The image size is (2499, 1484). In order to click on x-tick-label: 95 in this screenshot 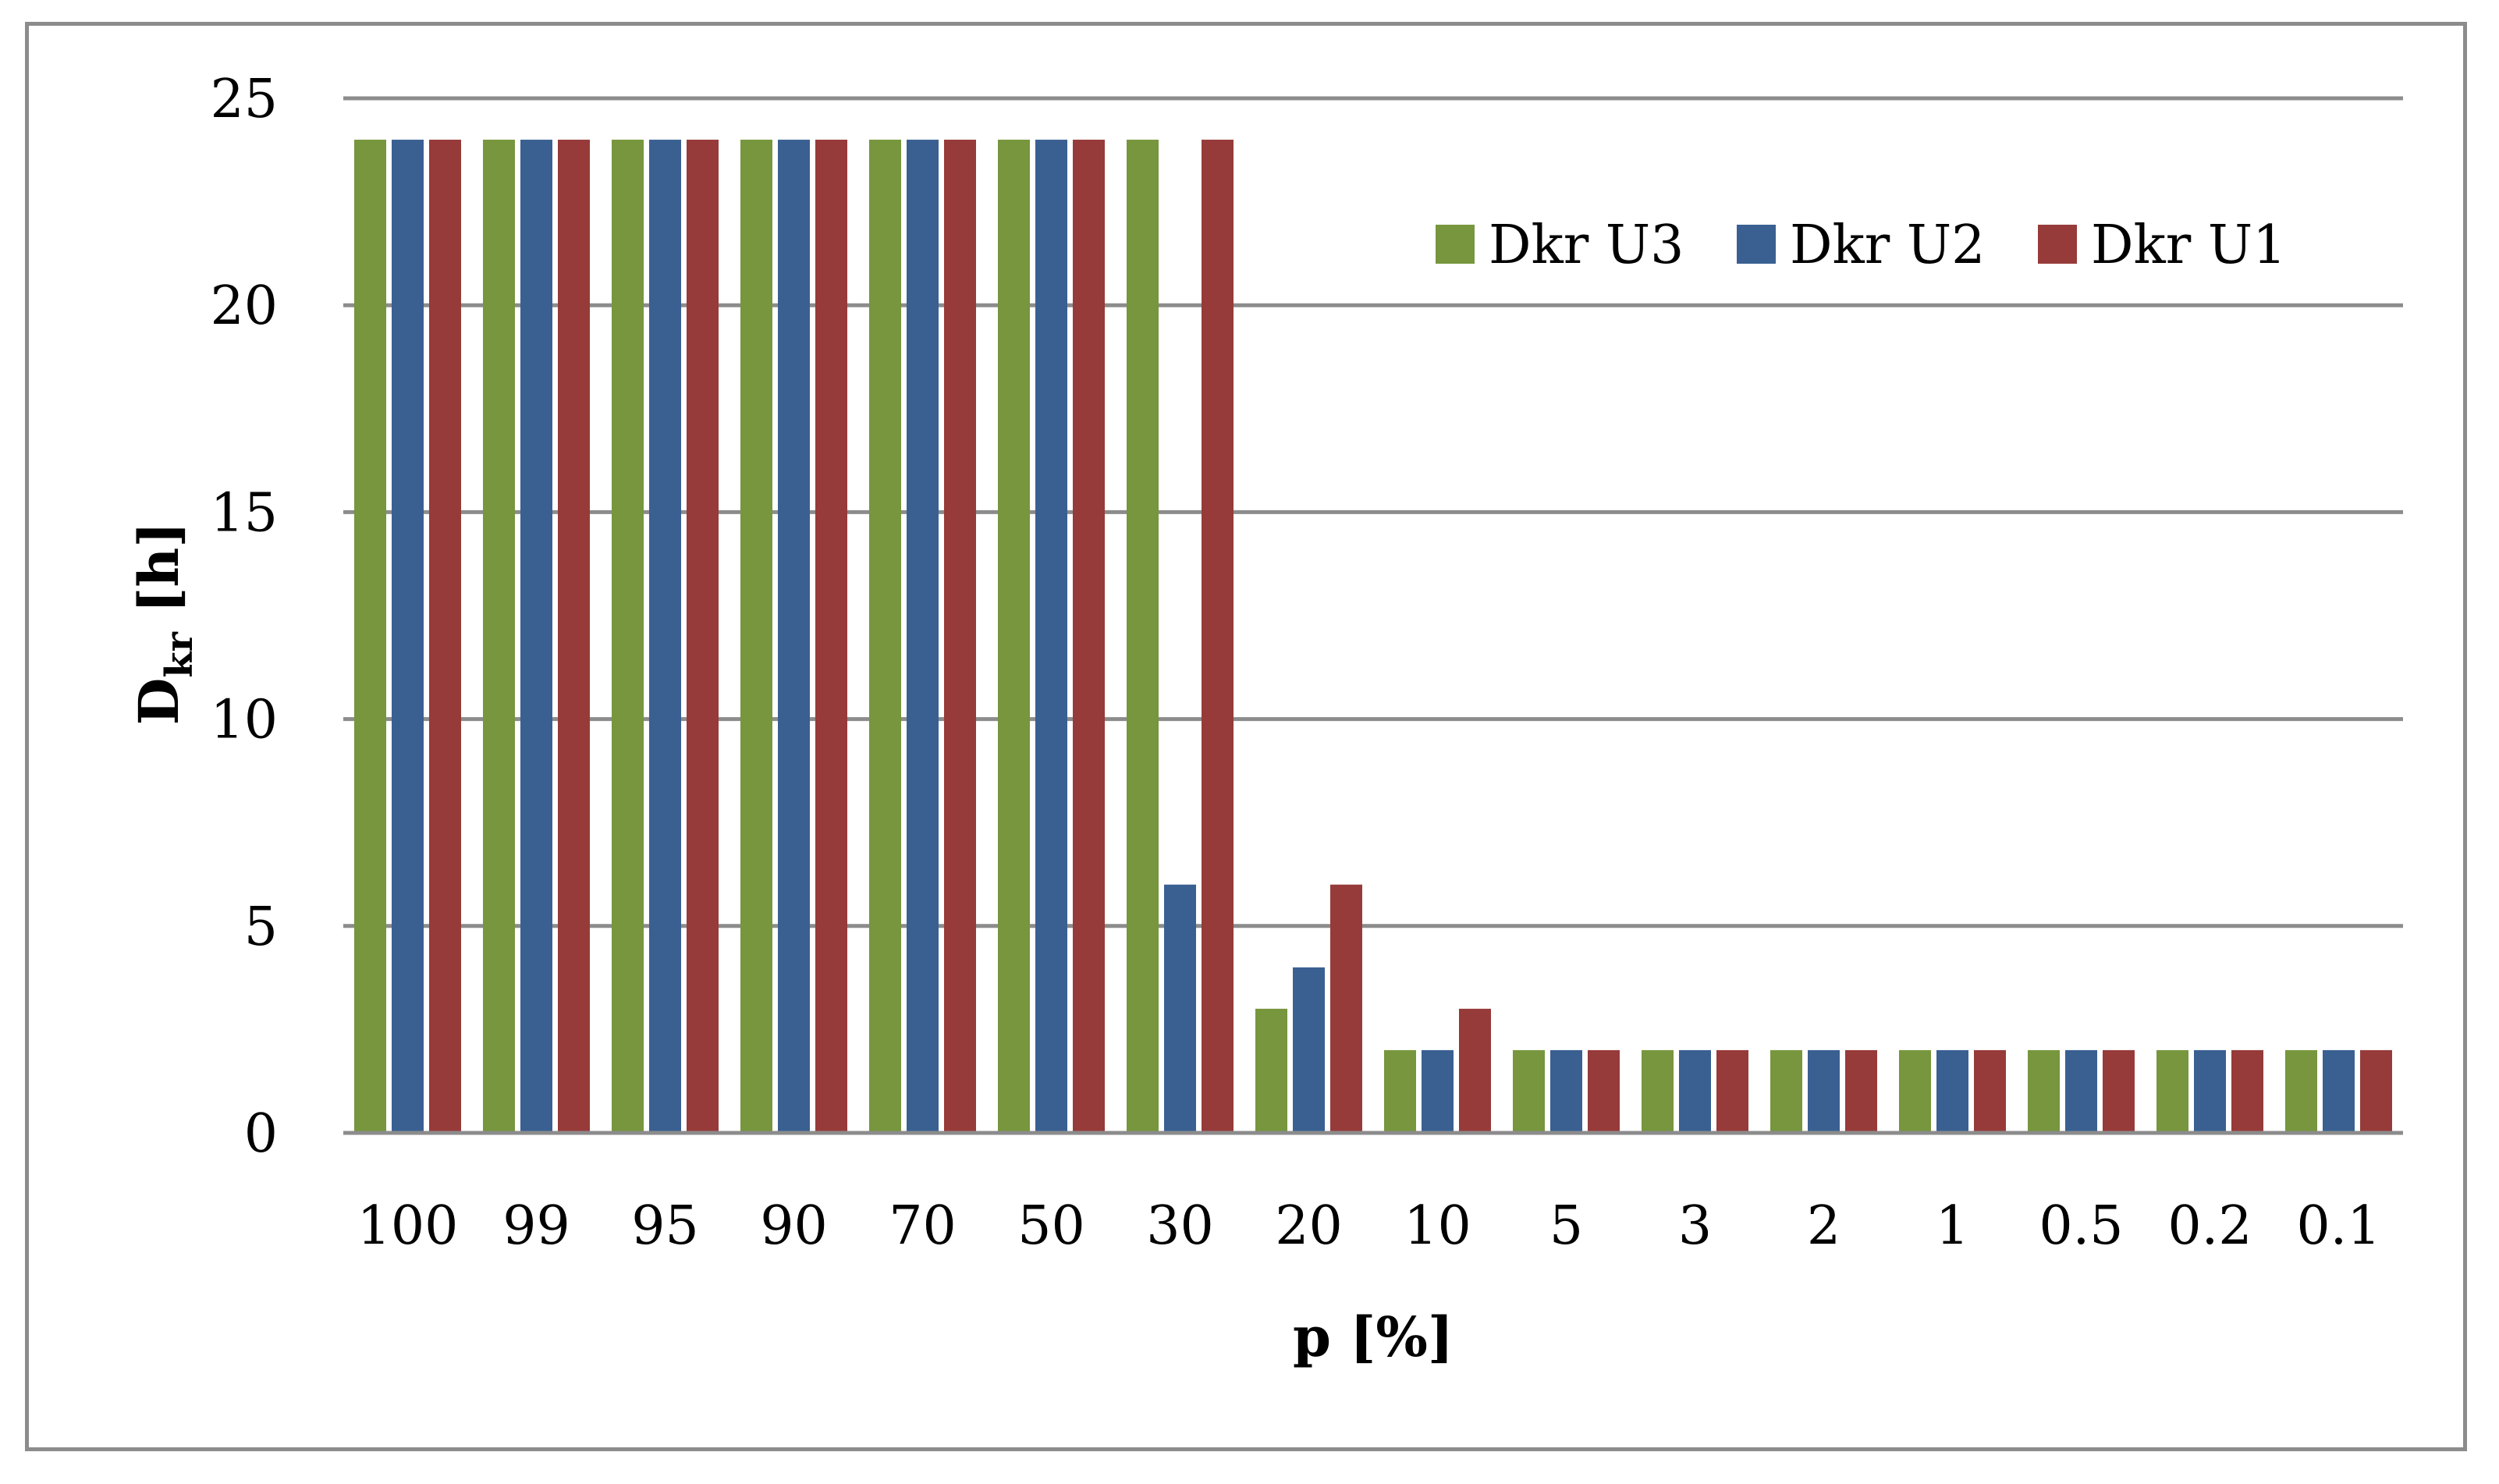, I will do `click(665, 1226)`.